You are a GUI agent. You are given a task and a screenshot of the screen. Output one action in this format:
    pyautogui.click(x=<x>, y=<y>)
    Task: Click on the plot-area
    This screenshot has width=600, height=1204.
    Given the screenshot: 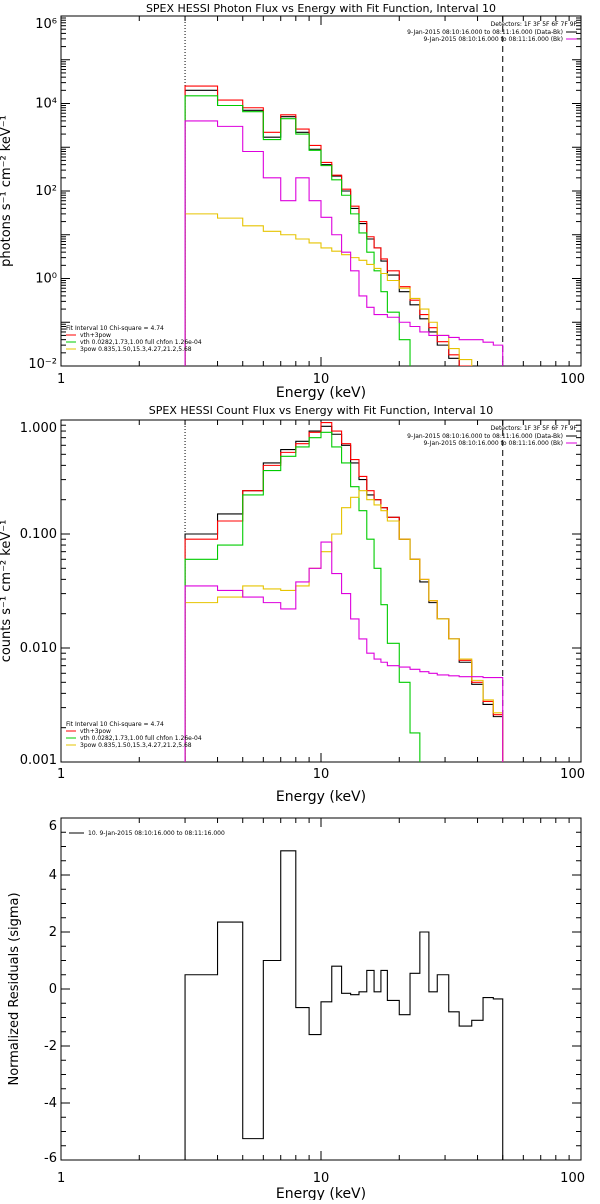 What is the action you would take?
    pyautogui.click(x=344, y=1005)
    